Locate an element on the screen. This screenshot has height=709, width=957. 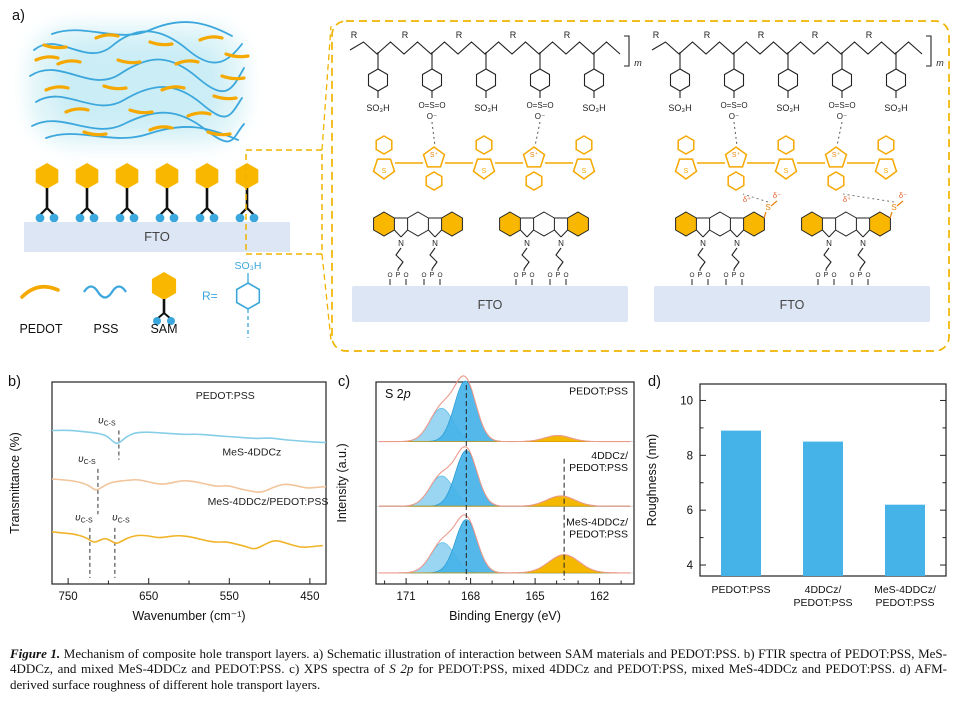
fto-label: FTO is located at coordinates (792, 305).